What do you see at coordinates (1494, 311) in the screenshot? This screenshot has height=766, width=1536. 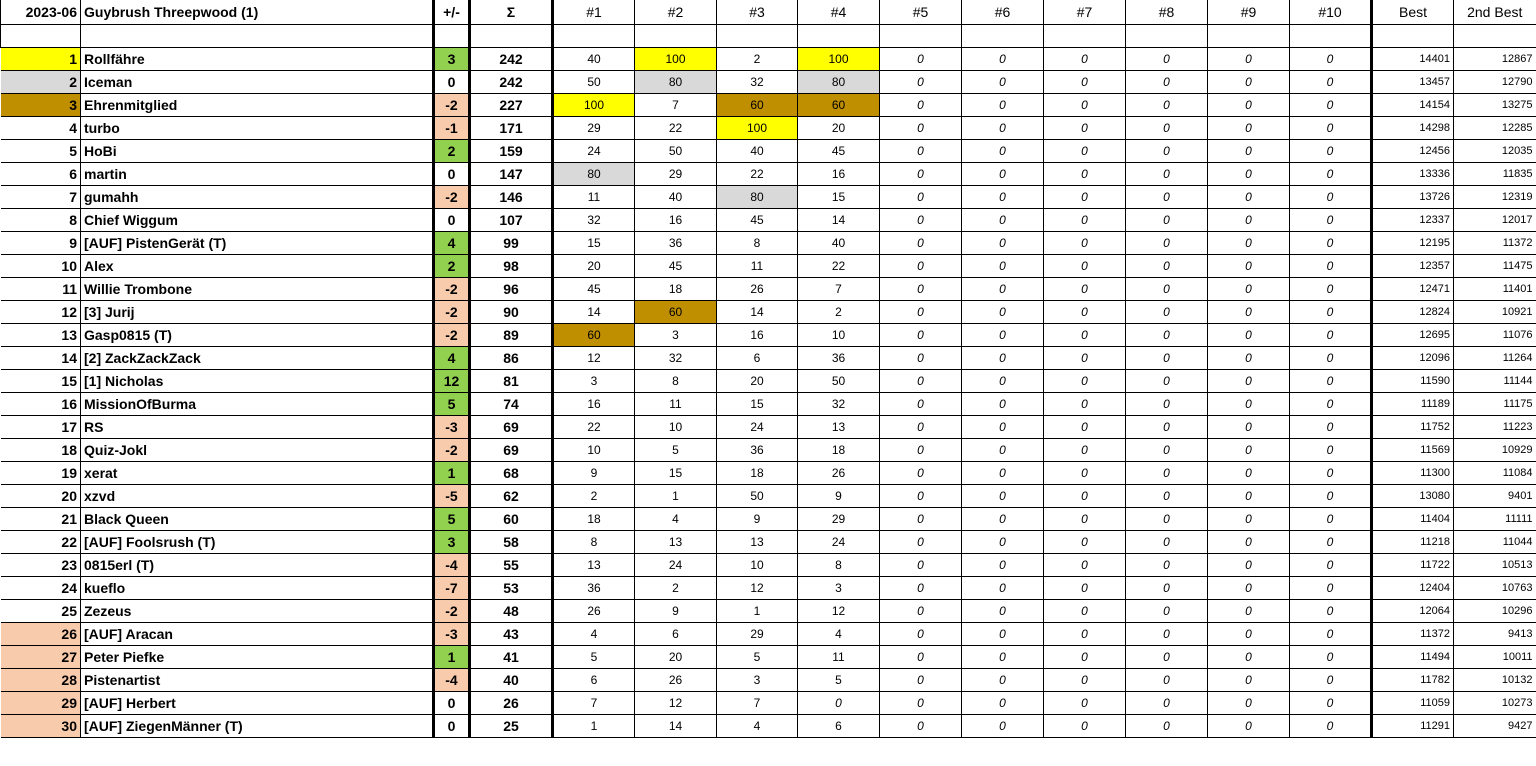 I see `second-best-cell: 10921` at bounding box center [1494, 311].